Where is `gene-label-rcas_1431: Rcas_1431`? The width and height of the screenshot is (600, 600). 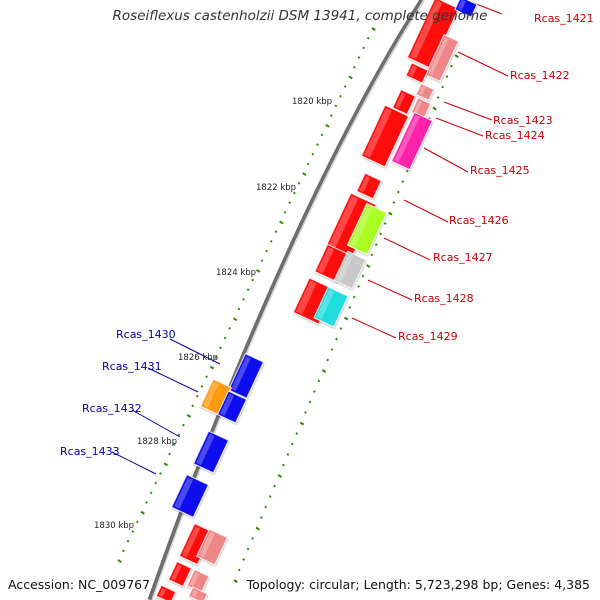
gene-label-rcas_1431: Rcas_1431 is located at coordinates (132, 366).